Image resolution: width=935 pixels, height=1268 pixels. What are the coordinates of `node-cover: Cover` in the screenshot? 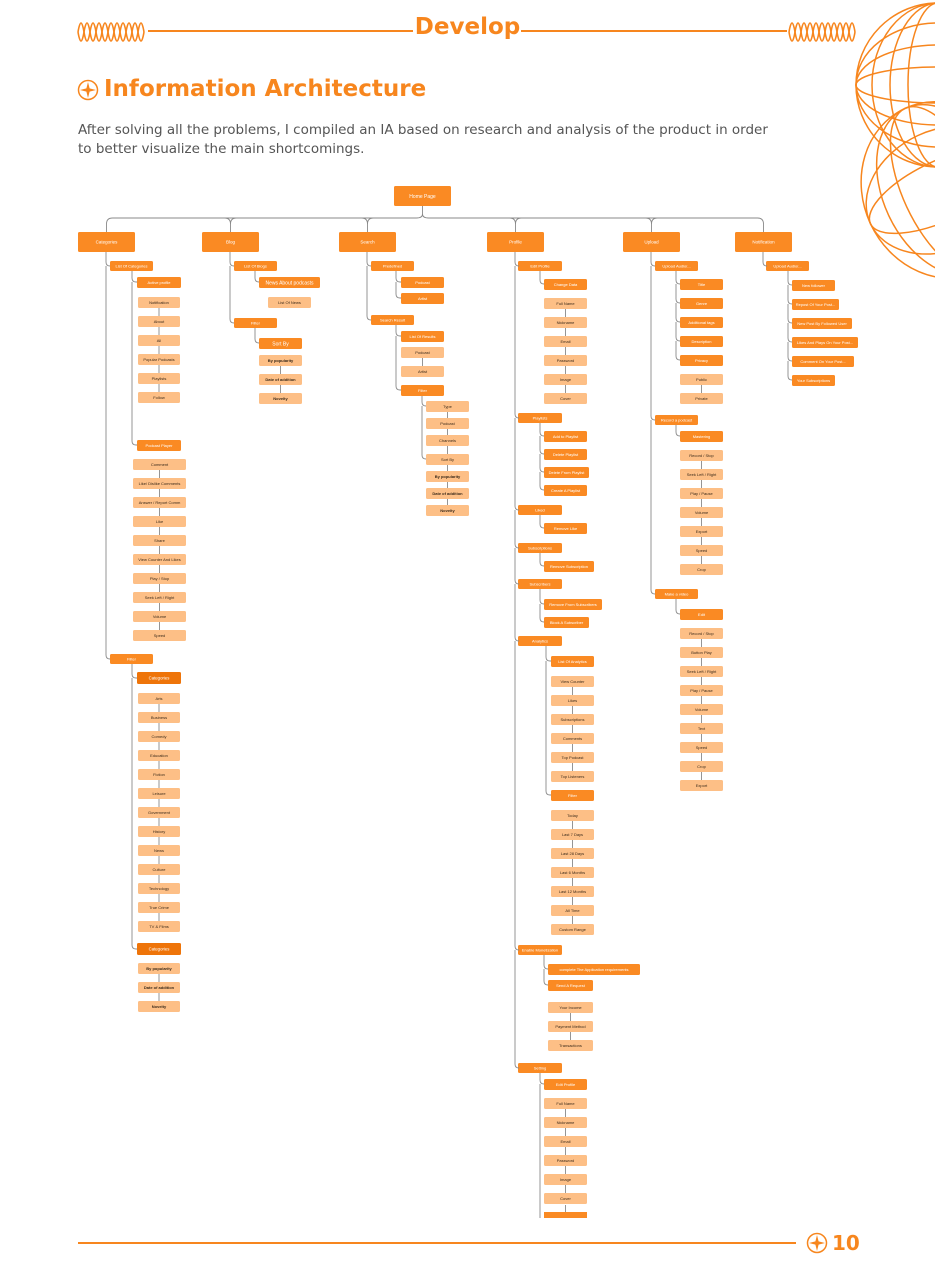 It's located at (565, 1198).